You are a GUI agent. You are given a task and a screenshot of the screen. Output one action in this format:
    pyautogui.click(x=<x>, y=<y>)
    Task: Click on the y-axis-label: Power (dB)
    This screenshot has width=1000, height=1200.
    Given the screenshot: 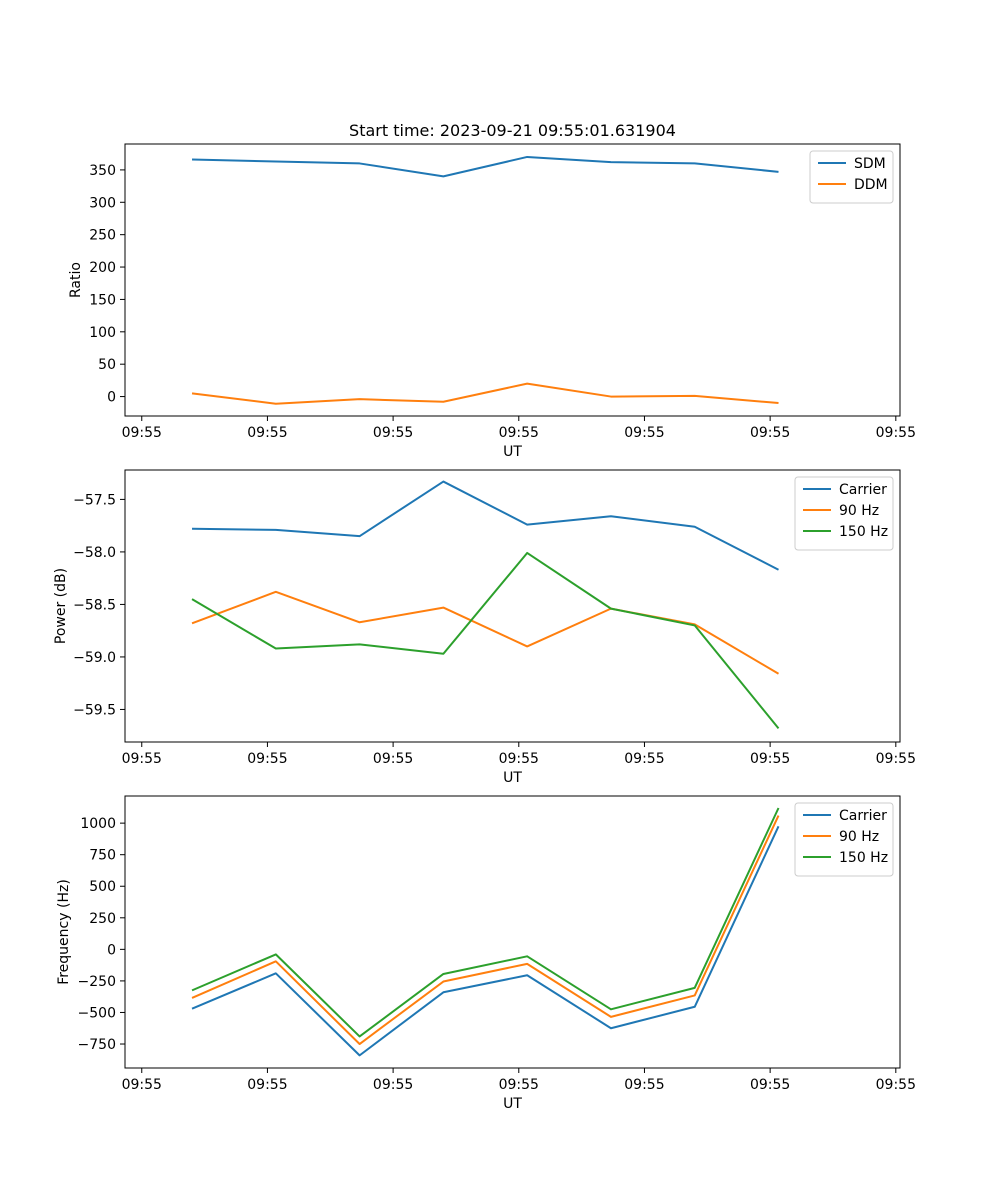 What is the action you would take?
    pyautogui.click(x=61, y=606)
    